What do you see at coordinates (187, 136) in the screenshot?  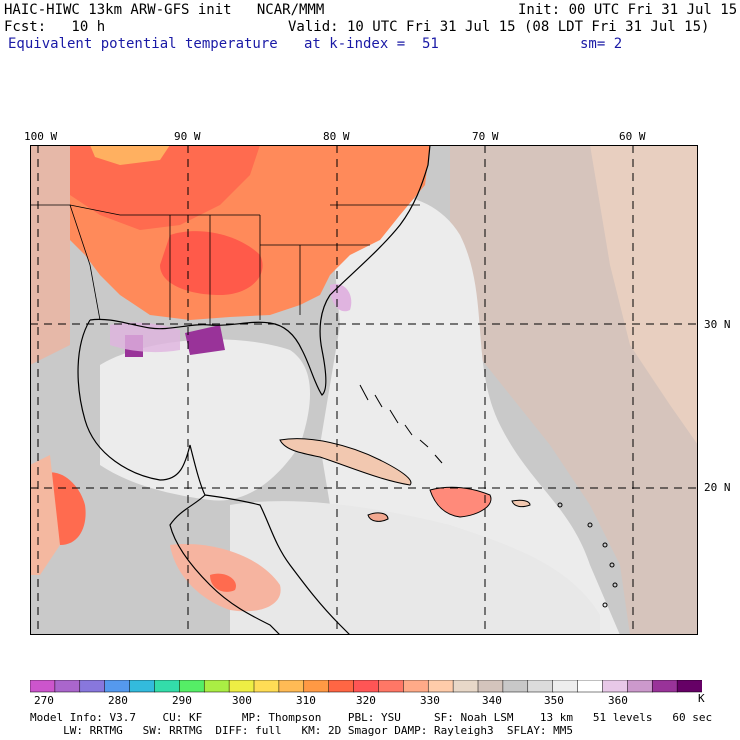 I see `lon-label-90w: 90 W` at bounding box center [187, 136].